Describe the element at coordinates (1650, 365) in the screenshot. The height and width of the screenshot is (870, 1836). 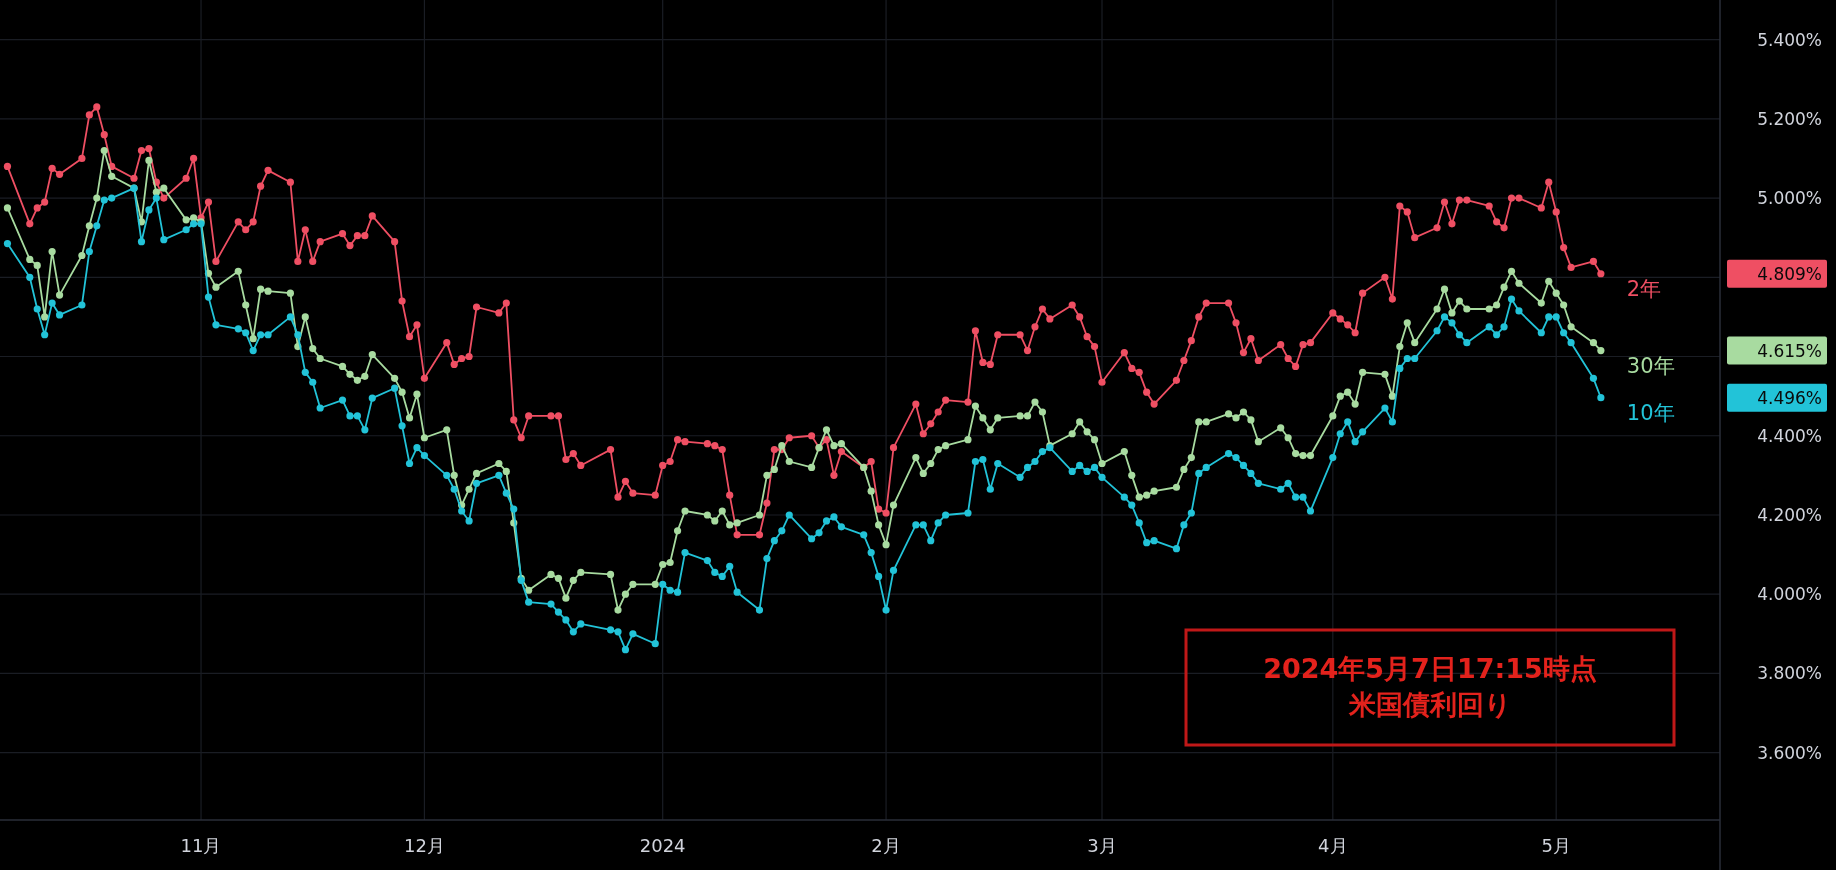
I see `series-label: 30年` at that location.